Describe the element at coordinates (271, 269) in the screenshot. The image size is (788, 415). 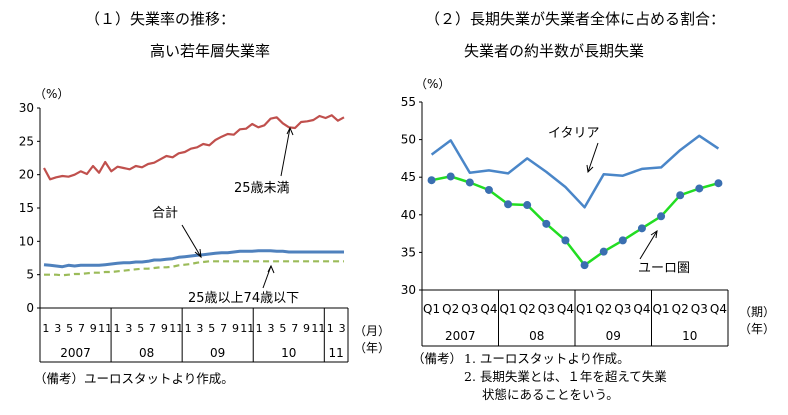
I see `chart1-arrowhead-adult` at that location.